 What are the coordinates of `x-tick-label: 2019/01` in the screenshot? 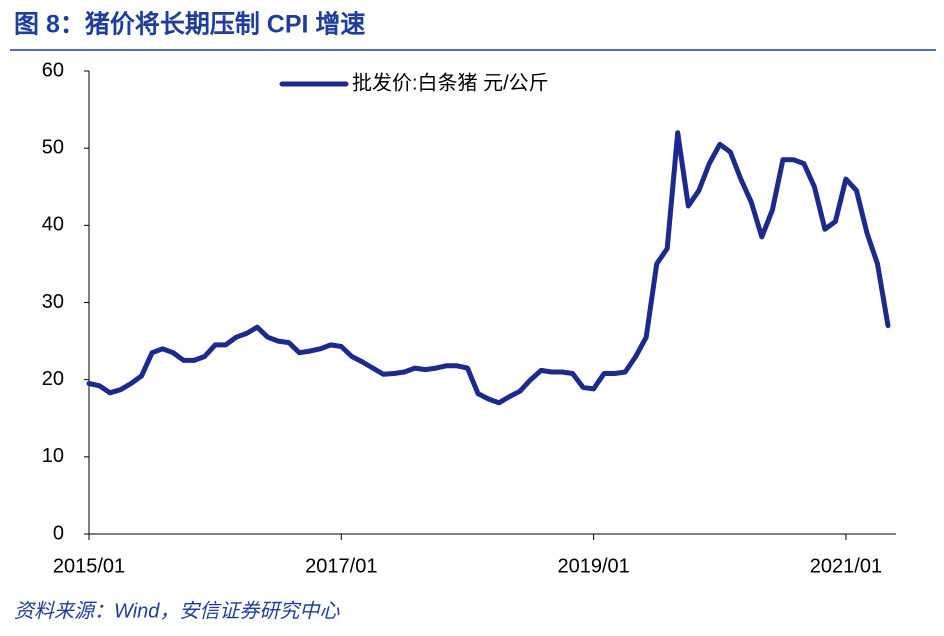 It's located at (593, 566).